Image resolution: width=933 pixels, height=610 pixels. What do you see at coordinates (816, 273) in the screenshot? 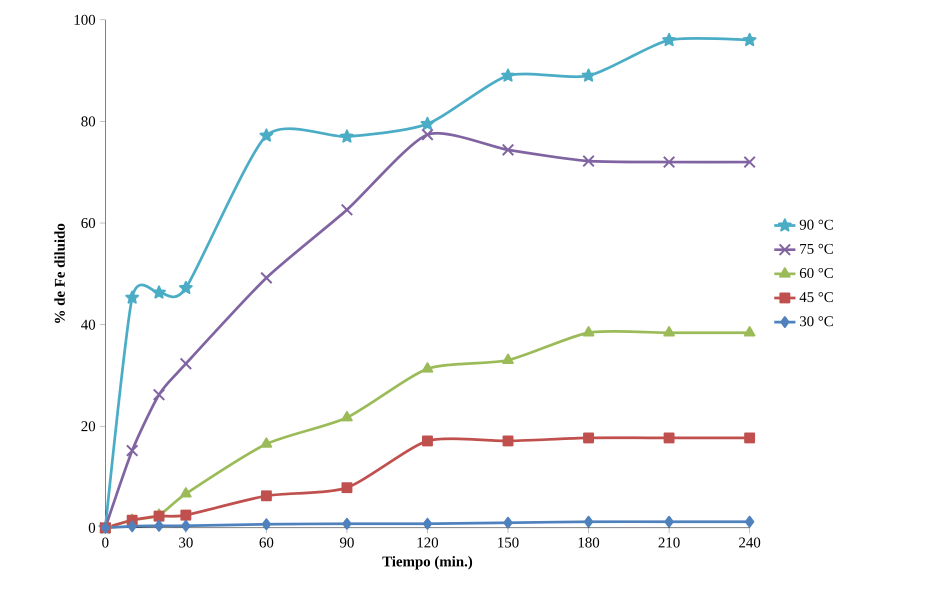
I see `legend-label: 60 °C` at bounding box center [816, 273].